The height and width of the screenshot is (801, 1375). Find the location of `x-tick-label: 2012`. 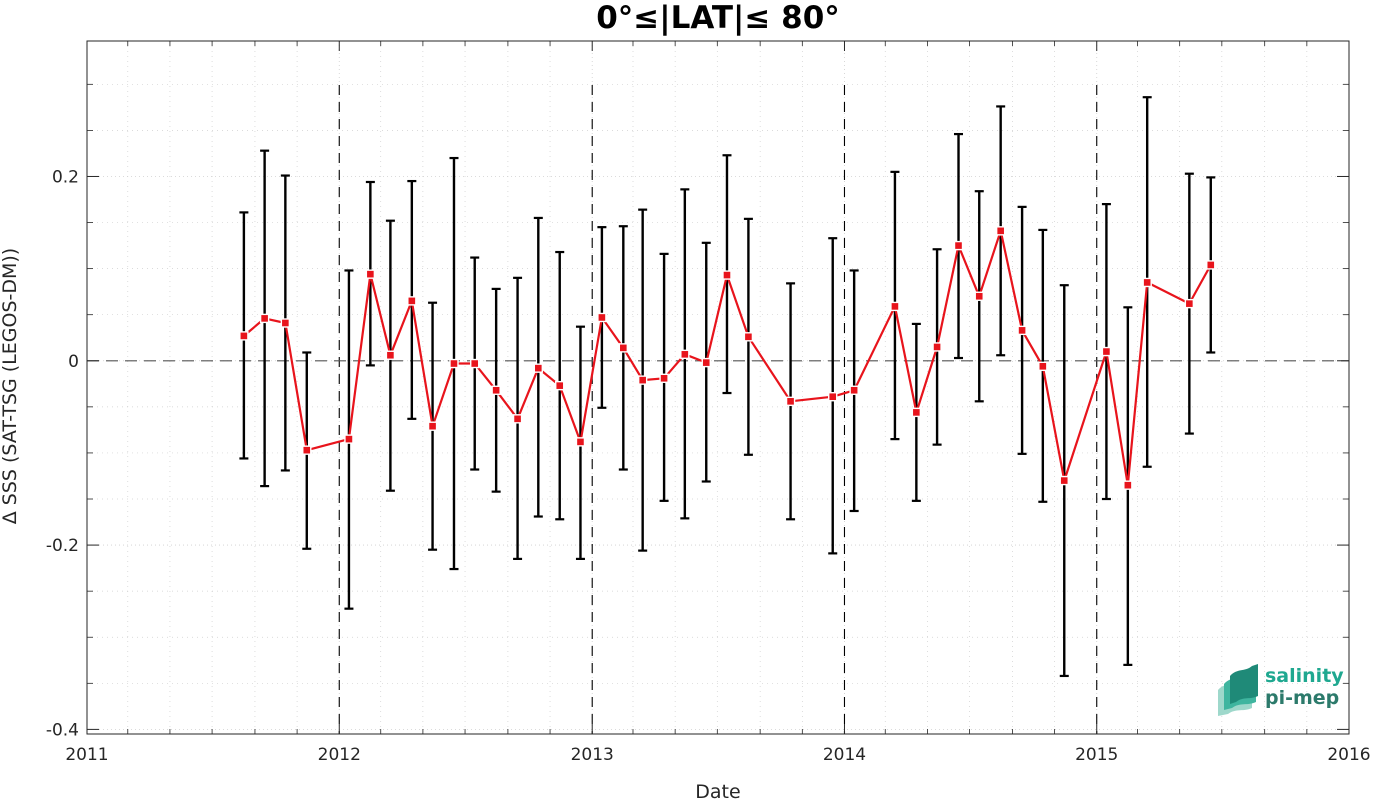

x-tick-label: 2012 is located at coordinates (339, 755).